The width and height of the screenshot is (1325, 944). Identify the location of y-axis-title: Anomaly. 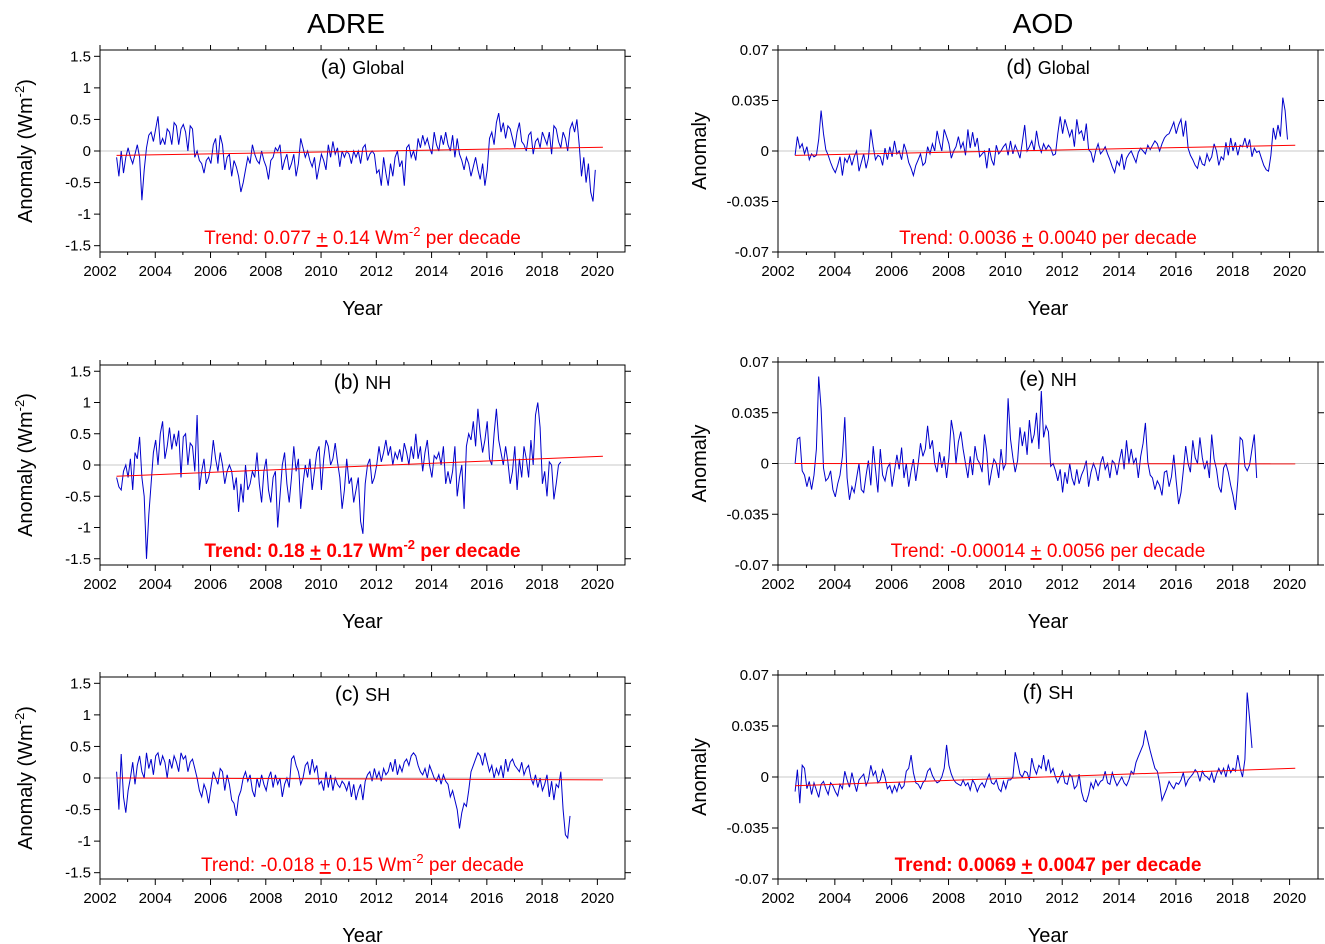
(700, 151).